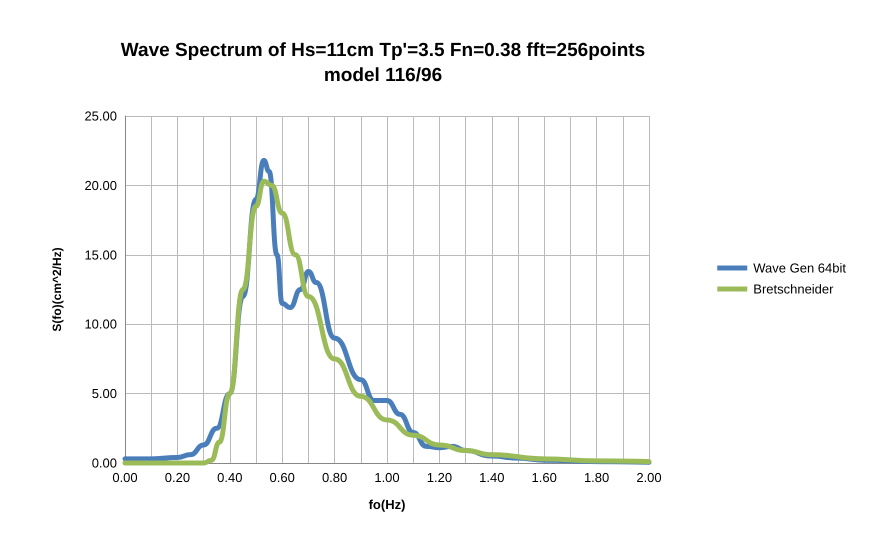  I want to click on y-tick-label: 15.00, so click(100, 254).